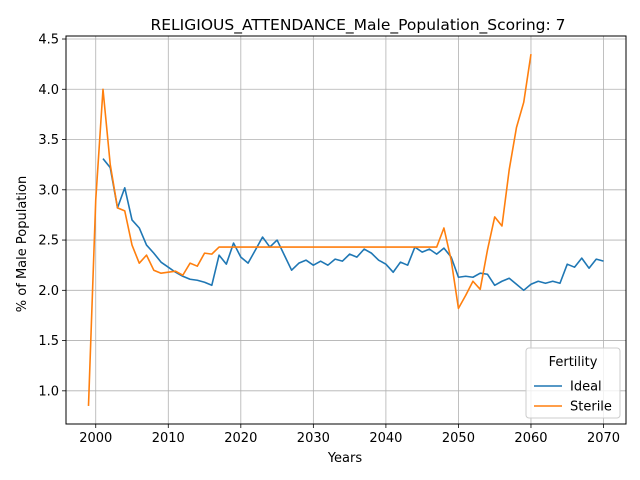 This screenshot has height=480, width=640. What do you see at coordinates (313, 438) in the screenshot?
I see `x-tick-label: 2030` at bounding box center [313, 438].